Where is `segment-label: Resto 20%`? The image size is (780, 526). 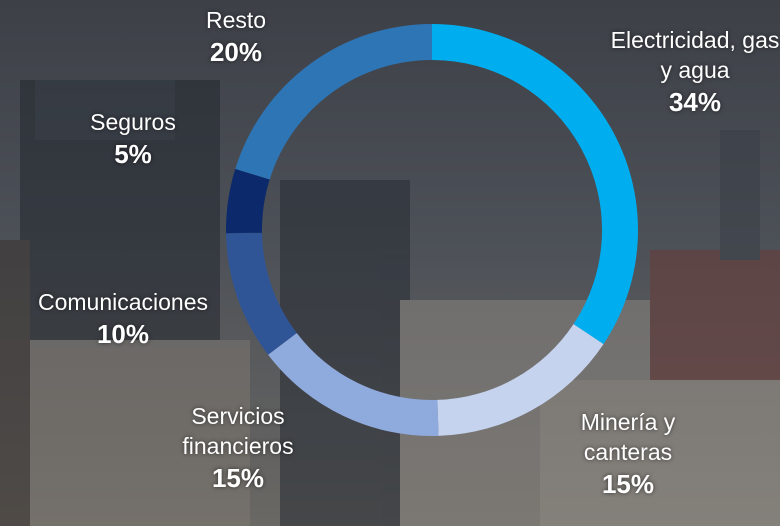 segment-label: Resto 20% is located at coordinates (236, 38).